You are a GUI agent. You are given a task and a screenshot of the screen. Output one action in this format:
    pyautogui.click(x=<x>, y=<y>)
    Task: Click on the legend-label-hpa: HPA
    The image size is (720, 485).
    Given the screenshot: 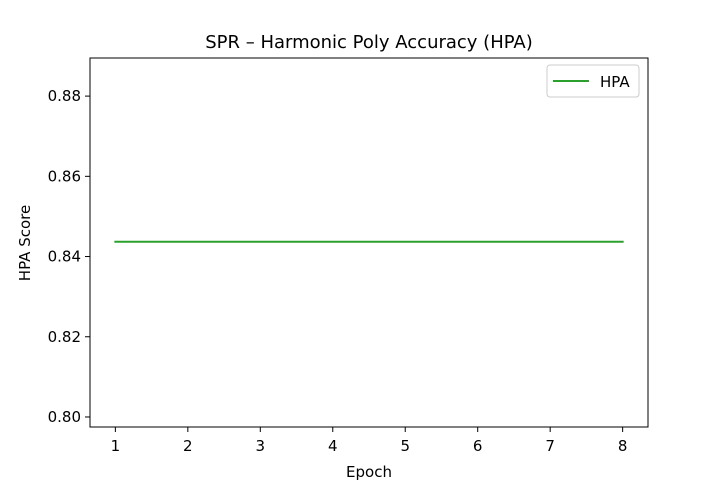 What is the action you would take?
    pyautogui.click(x=615, y=82)
    